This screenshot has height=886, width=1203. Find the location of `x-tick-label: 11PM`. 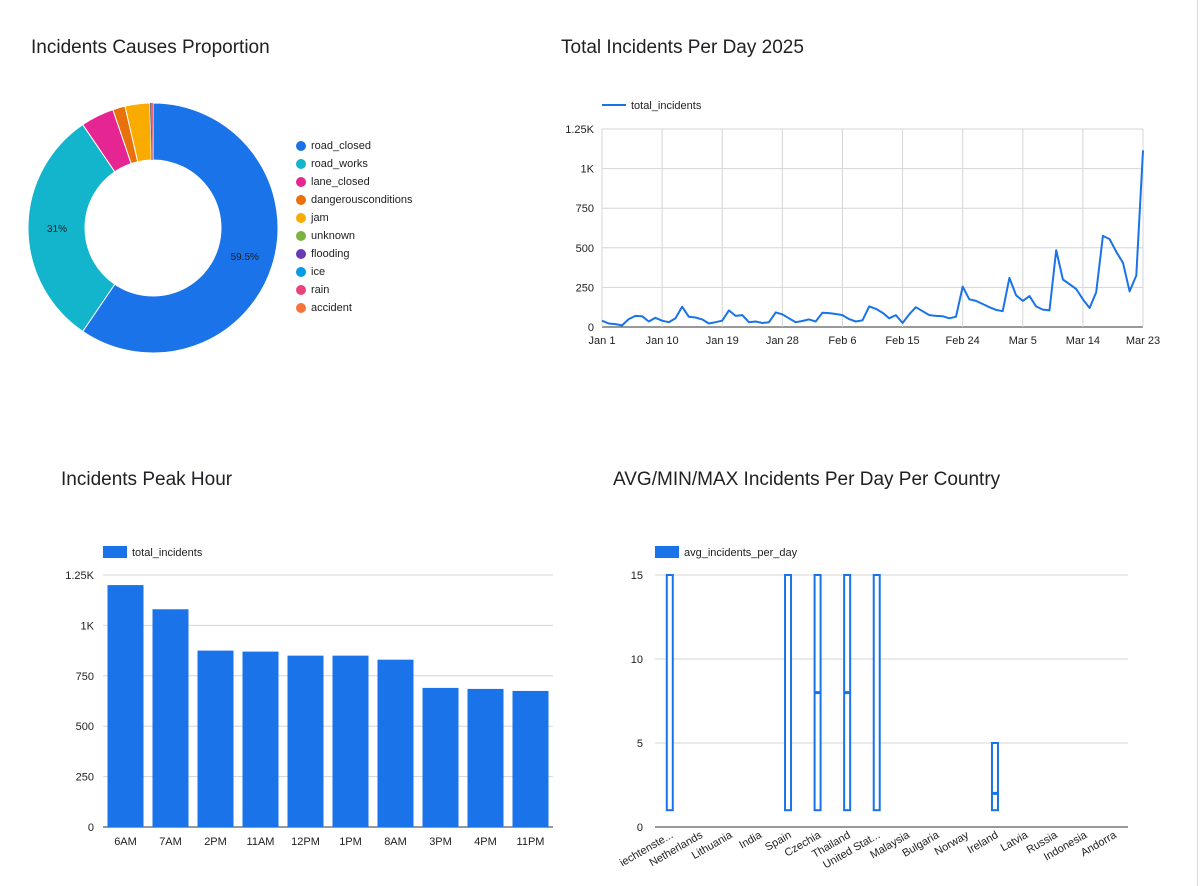

x-tick-label: 11PM is located at coordinates (531, 842).